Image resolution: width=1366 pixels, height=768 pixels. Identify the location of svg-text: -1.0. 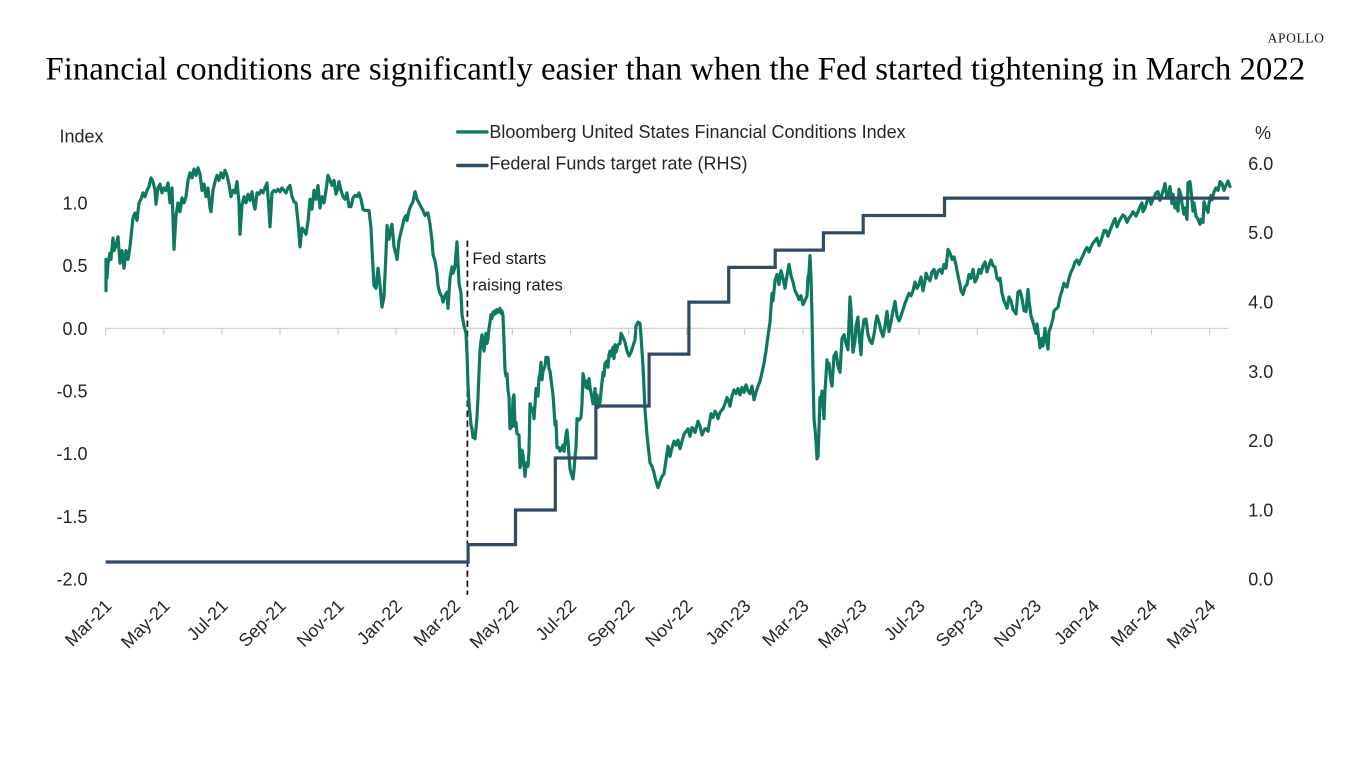
(71, 454).